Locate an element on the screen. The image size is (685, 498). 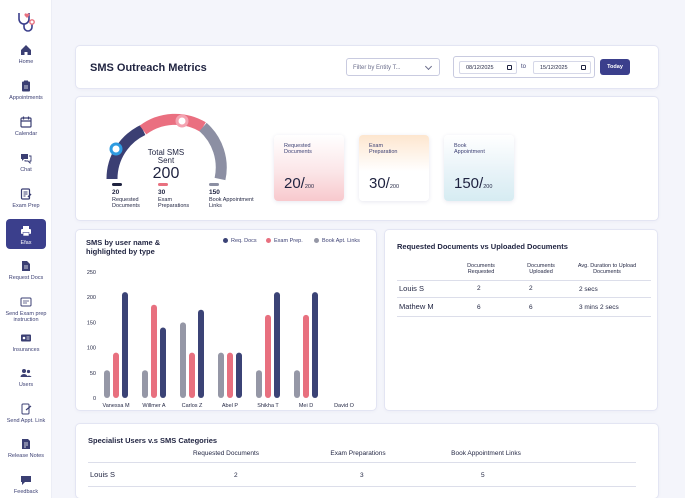
sidebar-item-home: Home is located at coordinates (26, 54).